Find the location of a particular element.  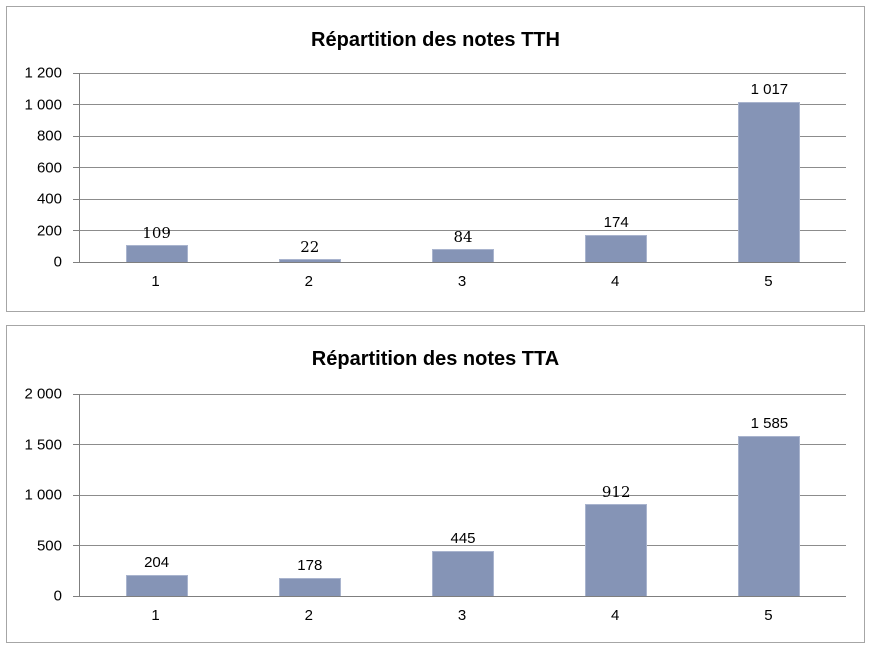

bar-value-label: 22 is located at coordinates (310, 246).